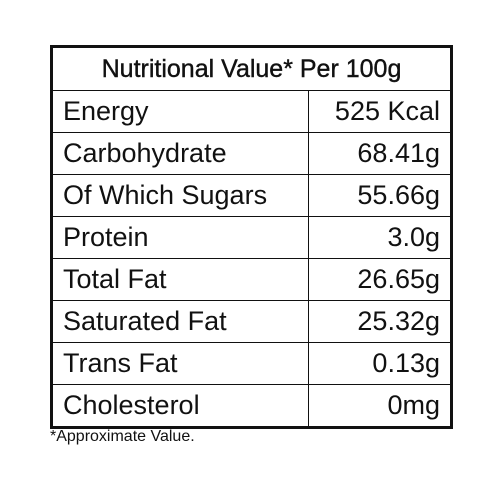  What do you see at coordinates (180, 406) in the screenshot?
I see `nutrient-name: Cholesterol` at bounding box center [180, 406].